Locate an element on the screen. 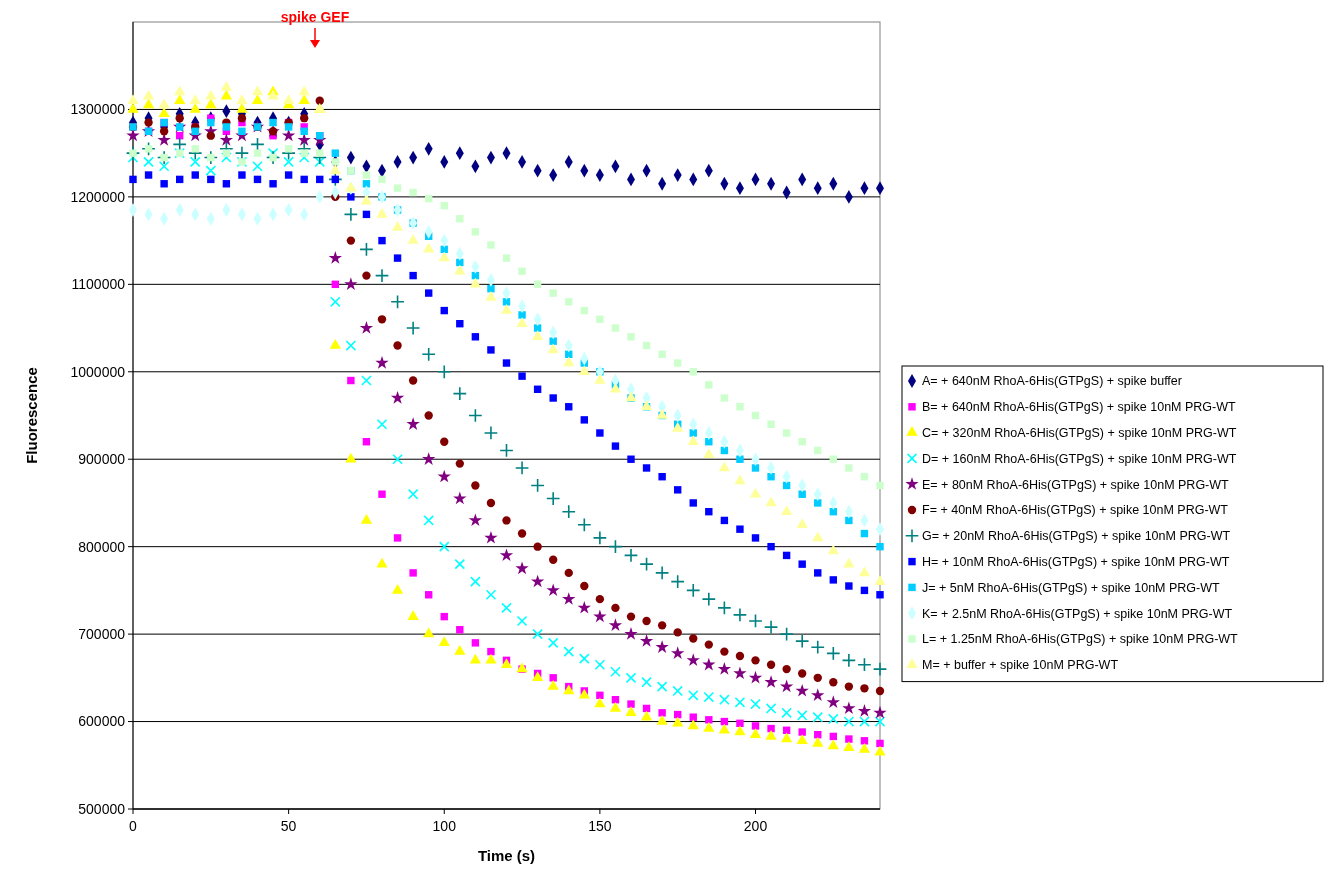 This screenshot has height=884, width=1327. y-tick-label: 900000 is located at coordinates (102, 459).